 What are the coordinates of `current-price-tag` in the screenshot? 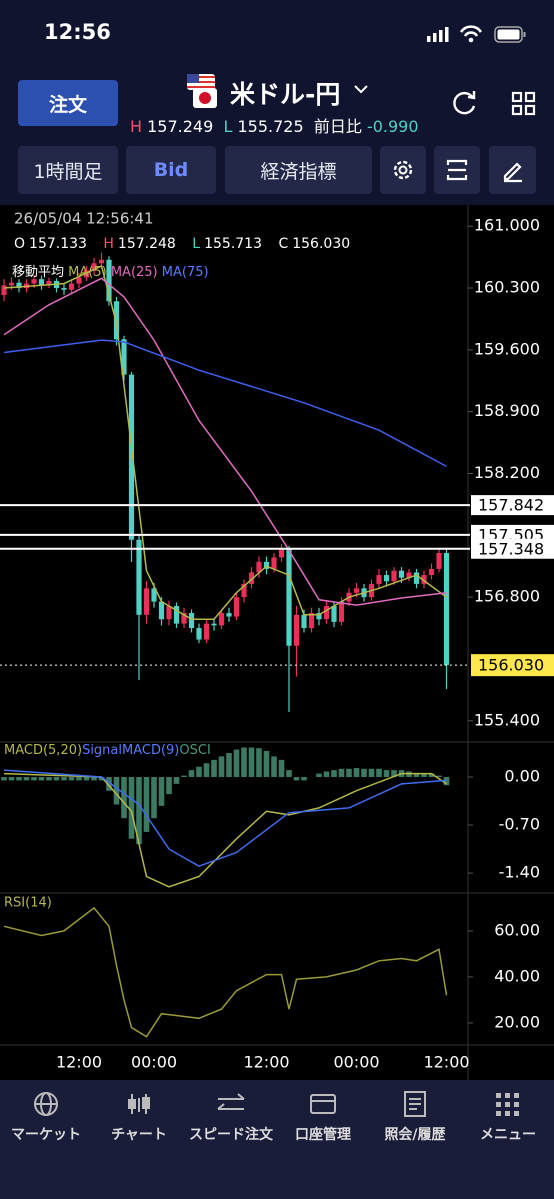 It's located at (512, 665).